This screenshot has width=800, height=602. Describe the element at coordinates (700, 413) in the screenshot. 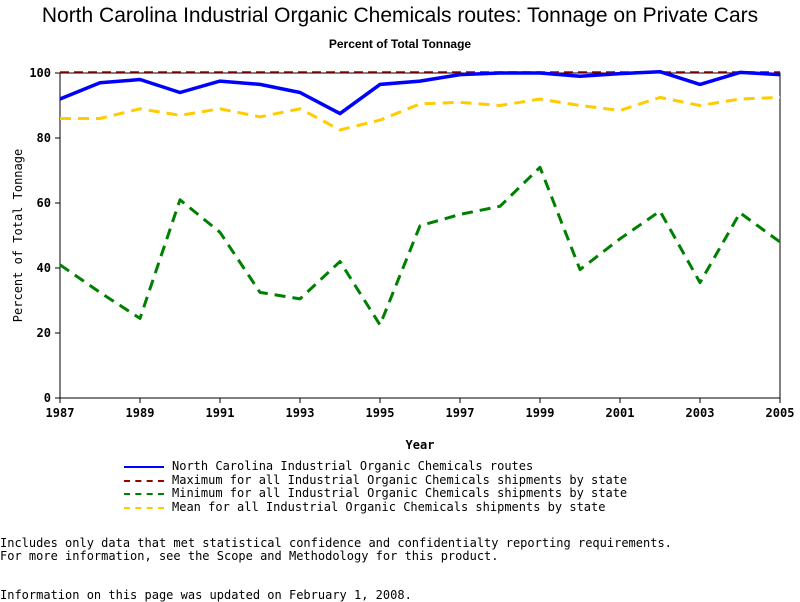

I see `x-tick-label: 2003` at that location.